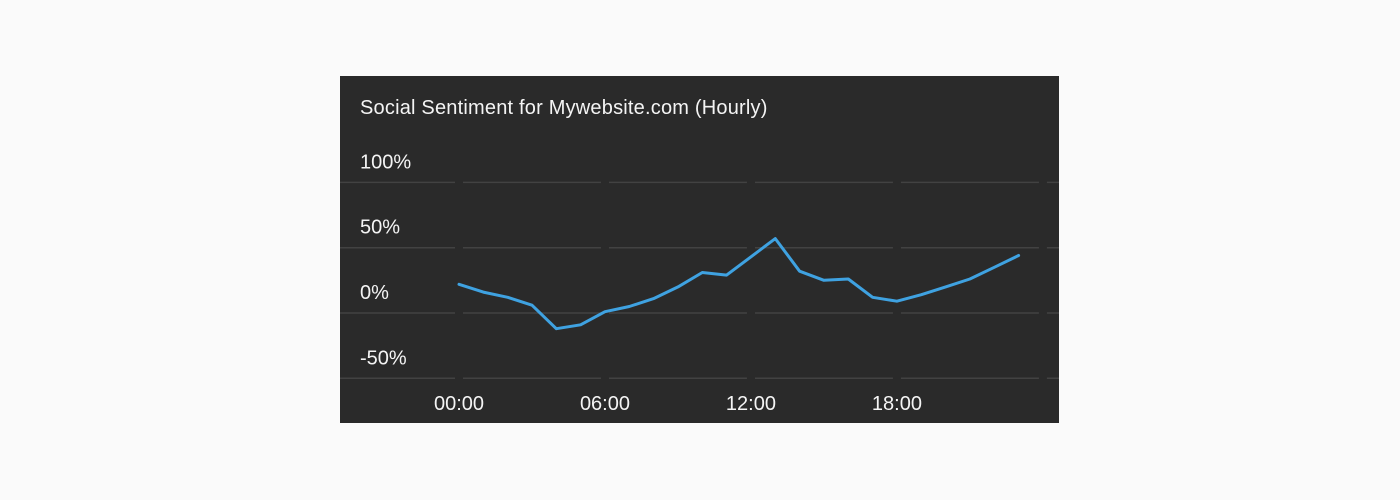 The height and width of the screenshot is (500, 1400). What do you see at coordinates (605, 404) in the screenshot?
I see `x-axis-label: 06:00` at bounding box center [605, 404].